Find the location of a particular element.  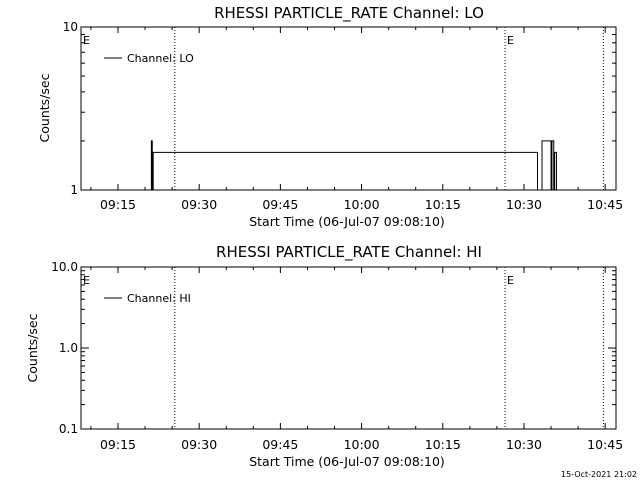

y-tick-label-hi-10: 10.0 is located at coordinates (64, 267).